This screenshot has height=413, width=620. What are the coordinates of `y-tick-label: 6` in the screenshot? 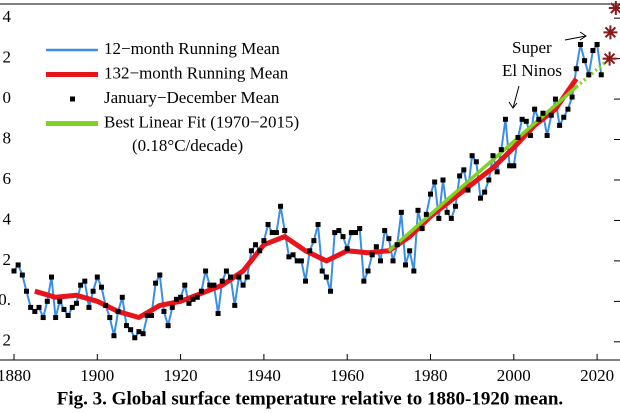 It's located at (7, 178).